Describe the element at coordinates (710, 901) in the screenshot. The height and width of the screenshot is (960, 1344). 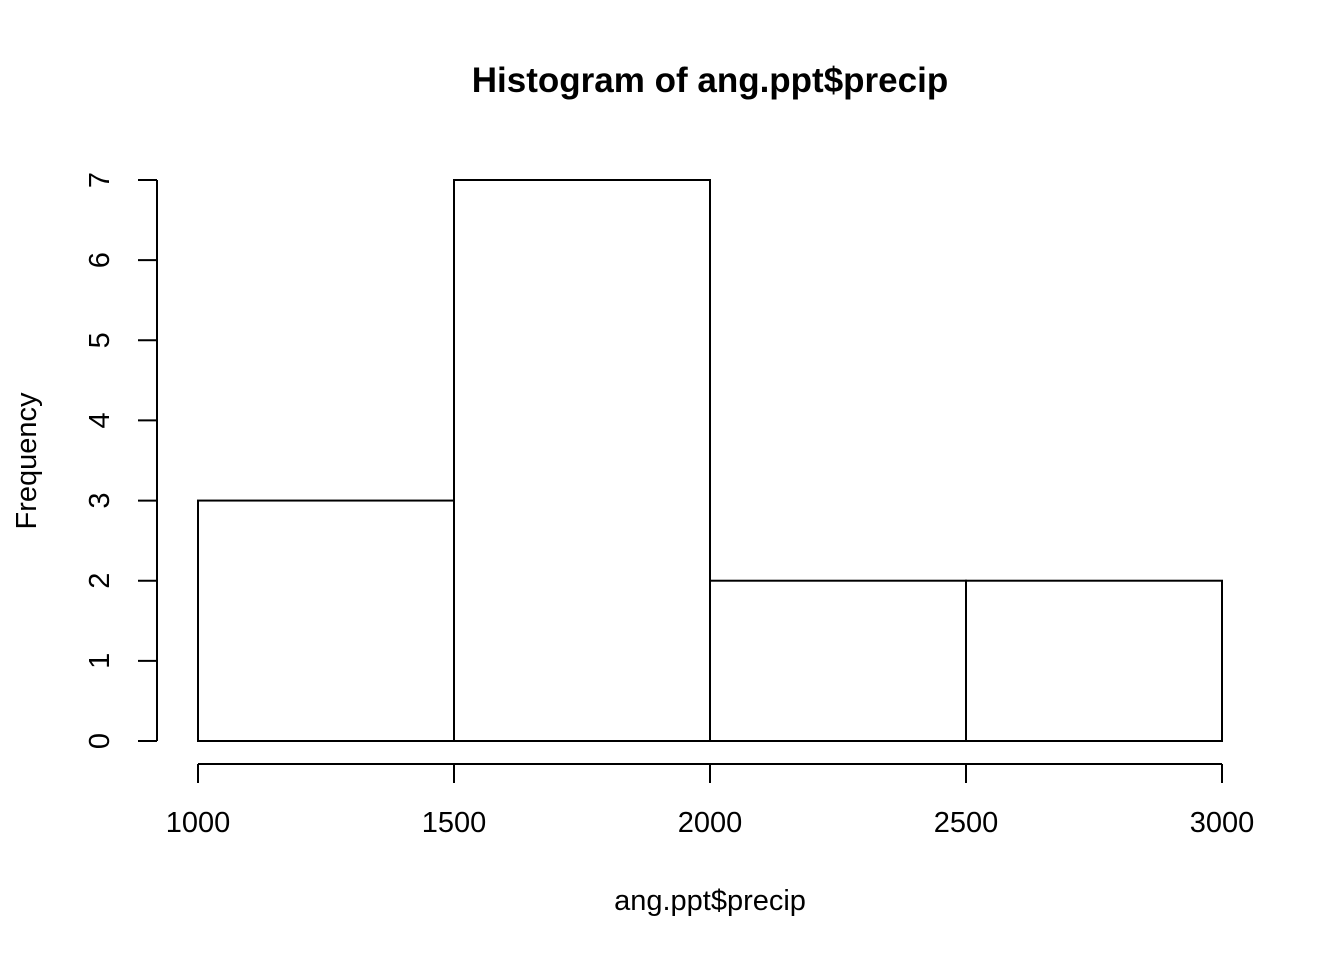
I see `x-axis-label: ang.ppt$precip` at that location.